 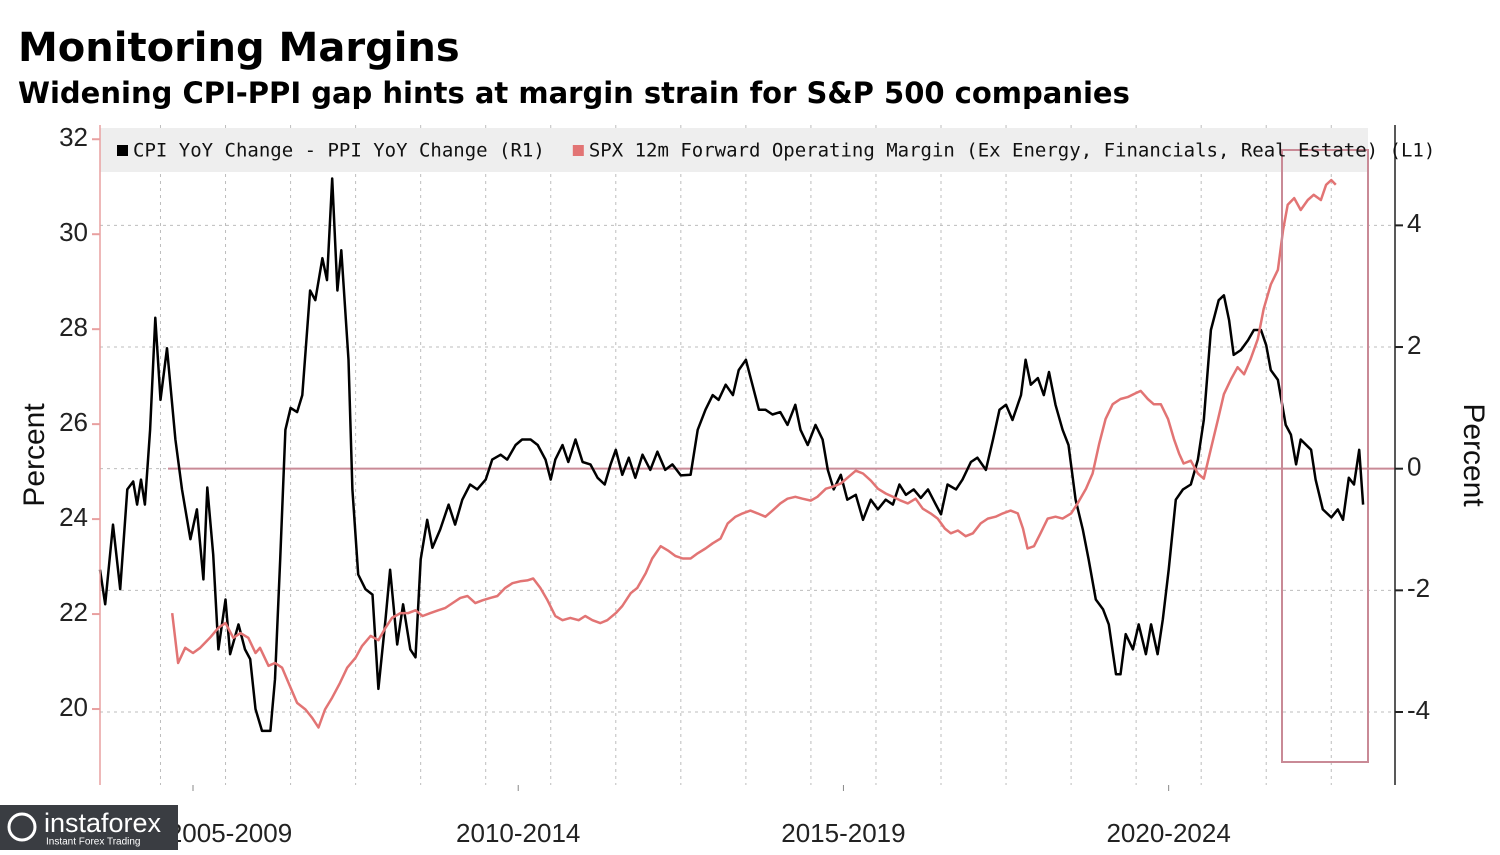 I want to click on x-tick-label: 2015-2019, so click(x=843, y=833).